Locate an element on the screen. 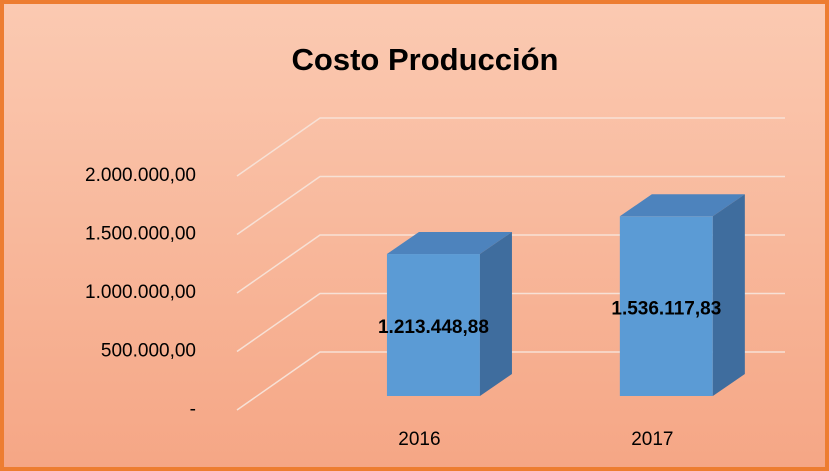 Image resolution: width=829 pixels, height=471 pixels. y-tick-label: - is located at coordinates (193, 409).